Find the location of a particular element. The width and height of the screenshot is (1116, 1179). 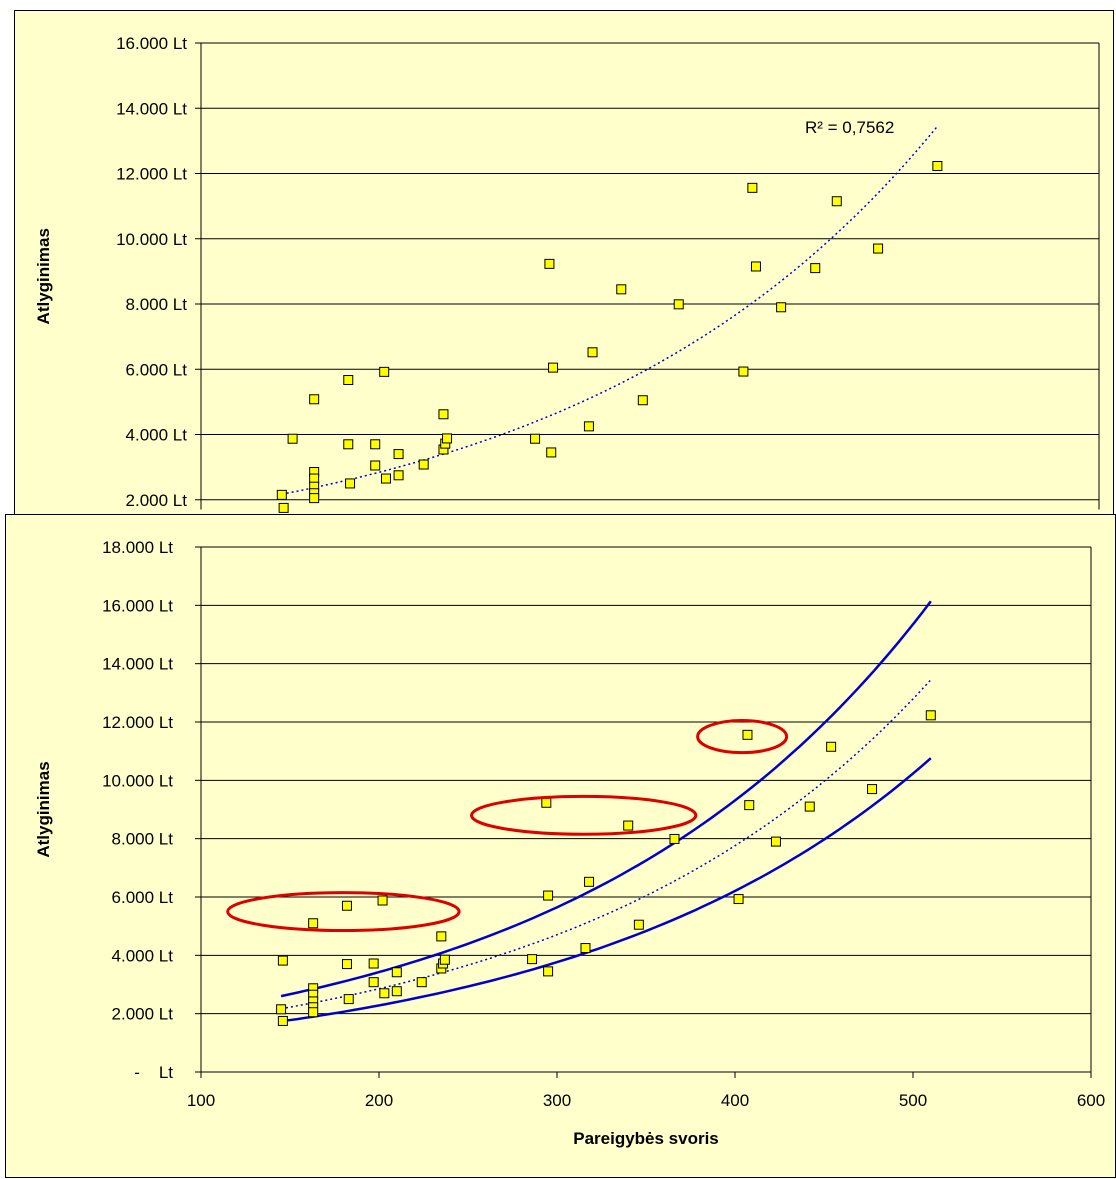

x-tick-label: 400 is located at coordinates (735, 1100).